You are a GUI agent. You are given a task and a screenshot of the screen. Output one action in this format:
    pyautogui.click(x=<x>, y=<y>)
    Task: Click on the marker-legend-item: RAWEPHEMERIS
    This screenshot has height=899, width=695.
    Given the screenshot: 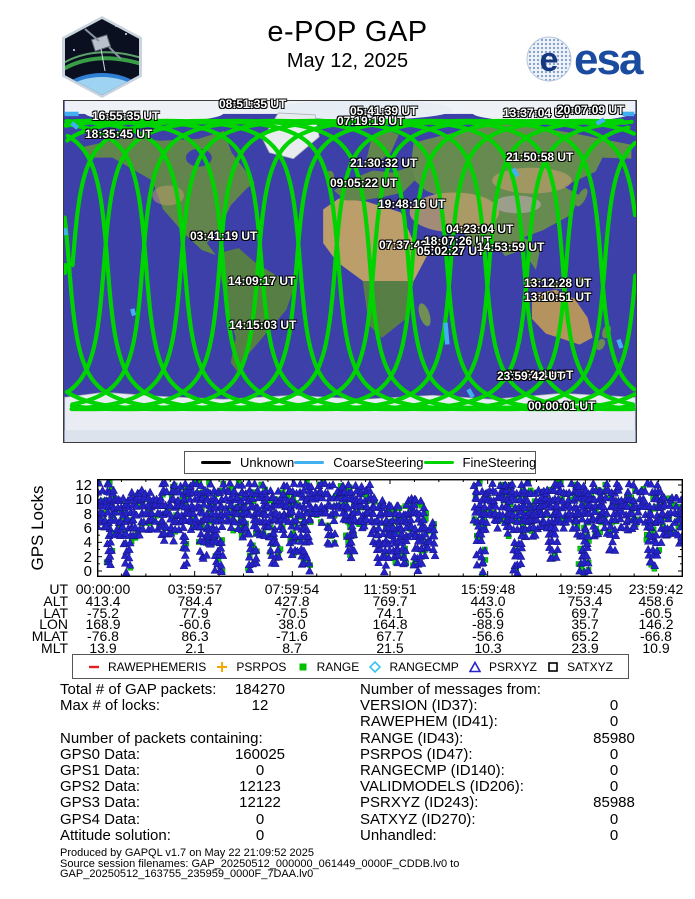 What is the action you would take?
    pyautogui.click(x=147, y=667)
    